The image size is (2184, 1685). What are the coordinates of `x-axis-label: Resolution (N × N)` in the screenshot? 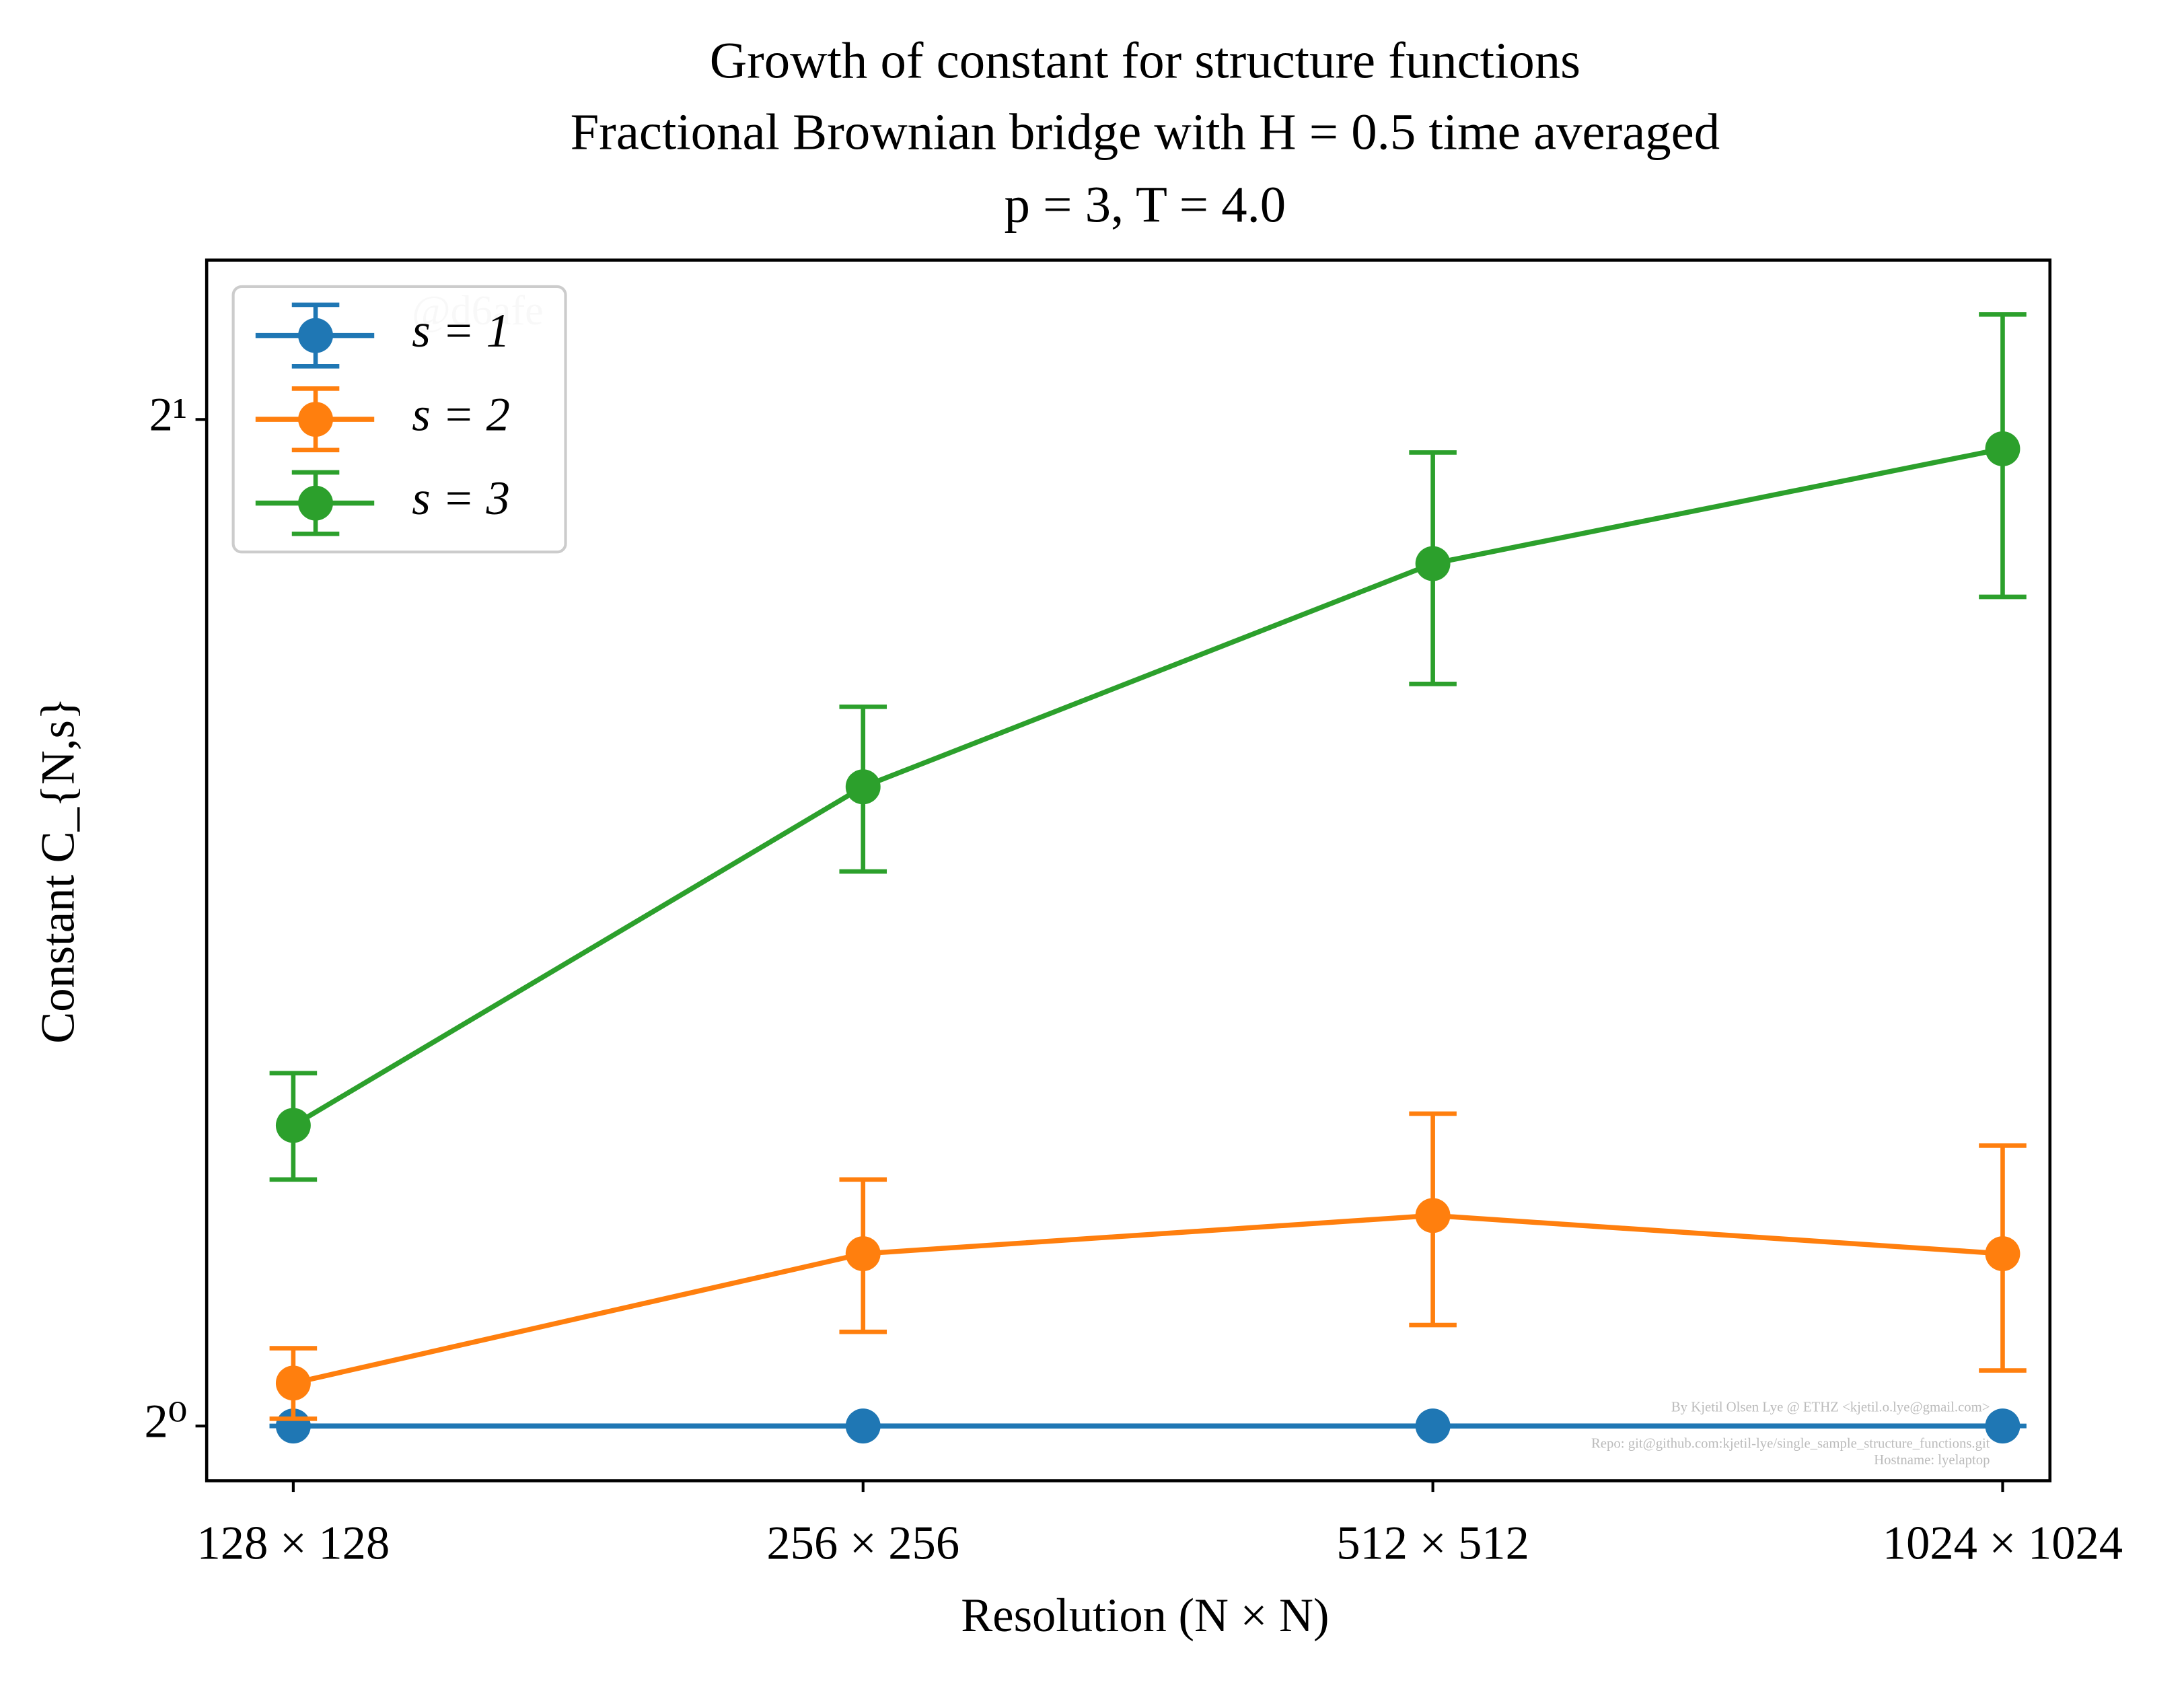 It's located at (1145, 1616).